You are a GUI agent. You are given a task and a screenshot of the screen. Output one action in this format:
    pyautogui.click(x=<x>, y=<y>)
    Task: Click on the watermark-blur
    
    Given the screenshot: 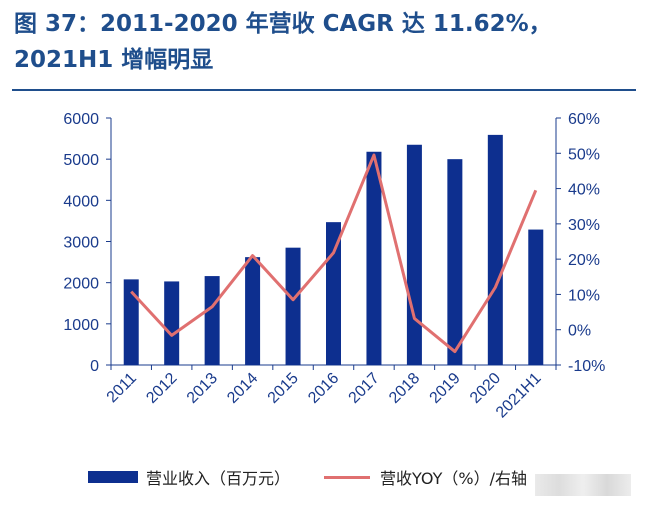 What is the action you would take?
    pyautogui.click(x=583, y=485)
    